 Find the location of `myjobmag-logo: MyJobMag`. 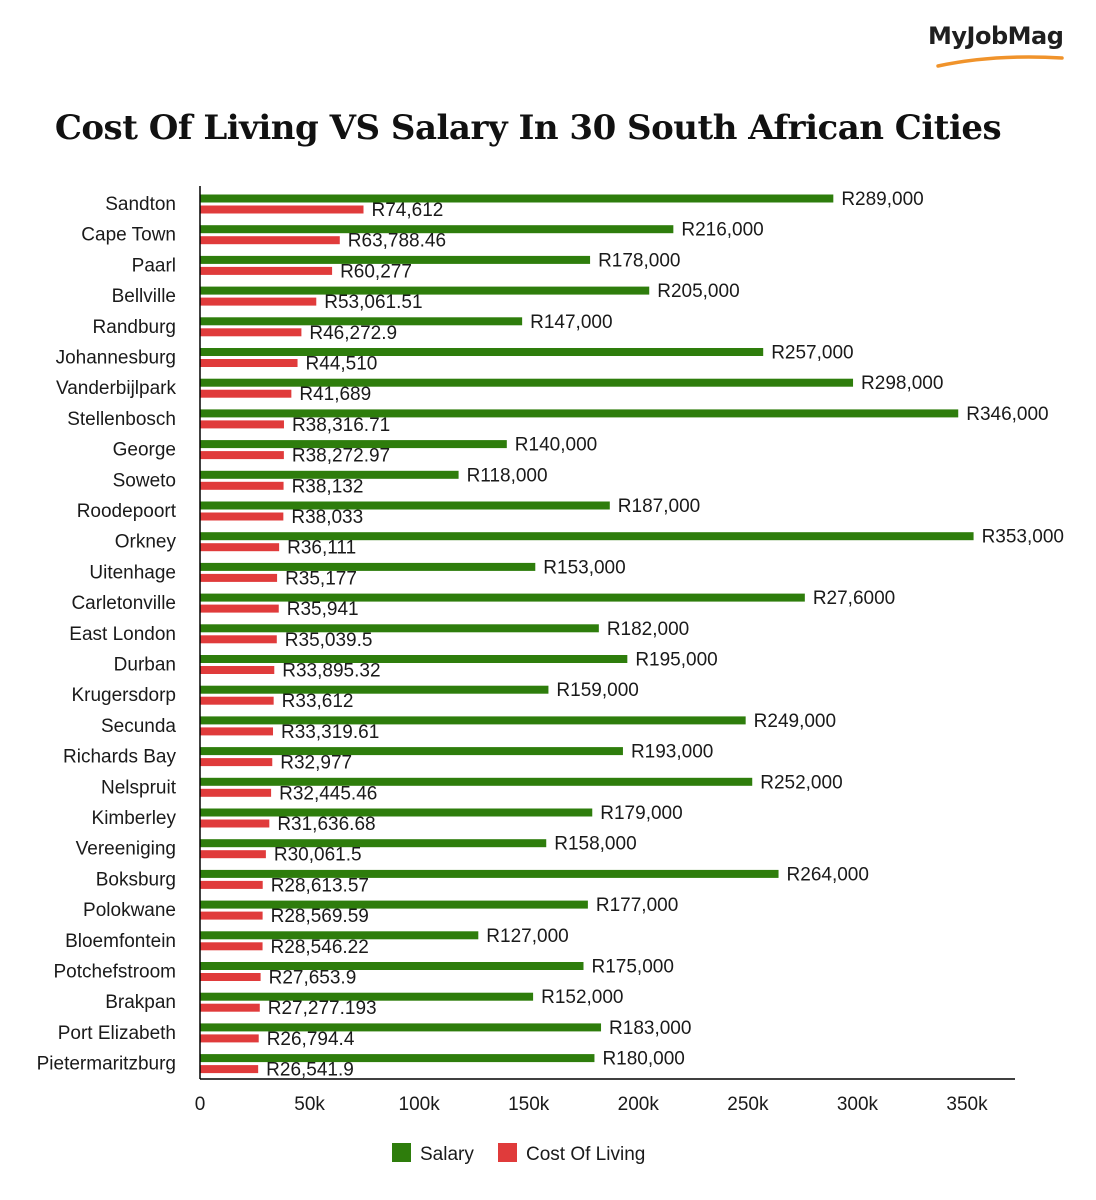

myjobmag-logo: MyJobMag is located at coordinates (998, 48).